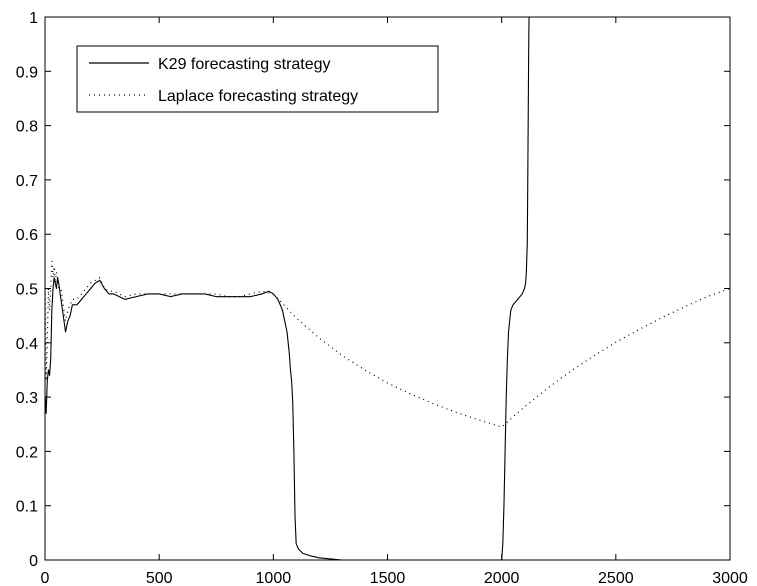 This screenshot has width=757, height=586. What do you see at coordinates (27, 452) in the screenshot?
I see `y-tick-label: 0.2` at bounding box center [27, 452].